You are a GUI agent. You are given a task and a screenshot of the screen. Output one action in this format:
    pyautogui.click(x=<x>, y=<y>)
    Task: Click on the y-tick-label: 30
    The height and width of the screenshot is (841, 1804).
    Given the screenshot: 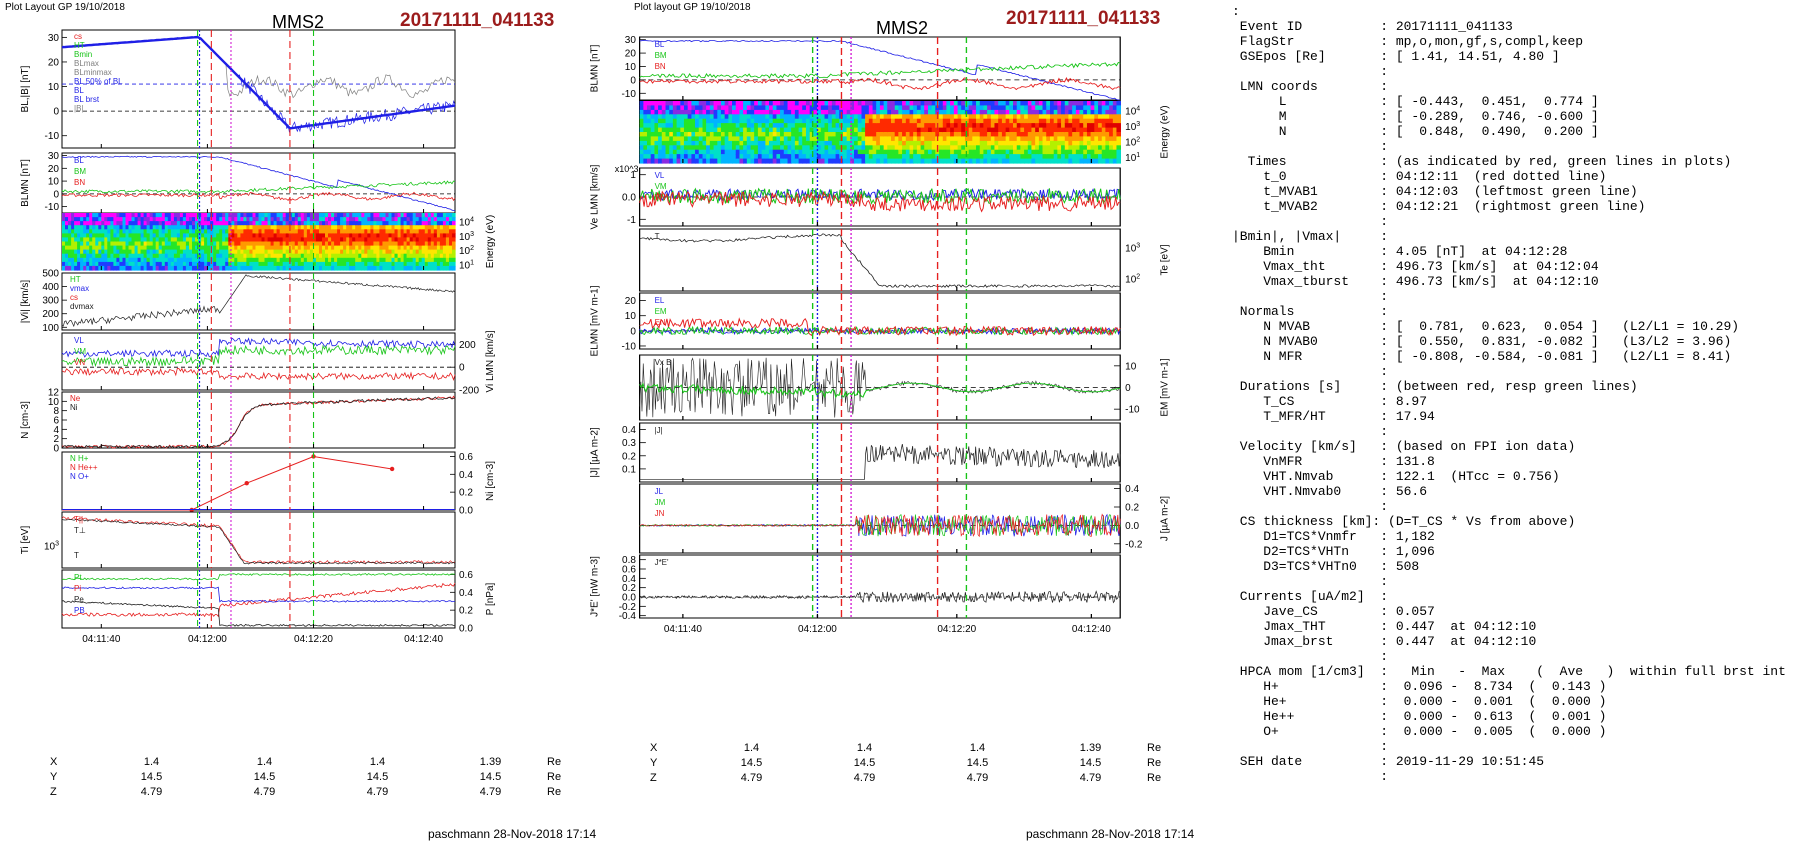 What is the action you would take?
    pyautogui.click(x=54, y=38)
    